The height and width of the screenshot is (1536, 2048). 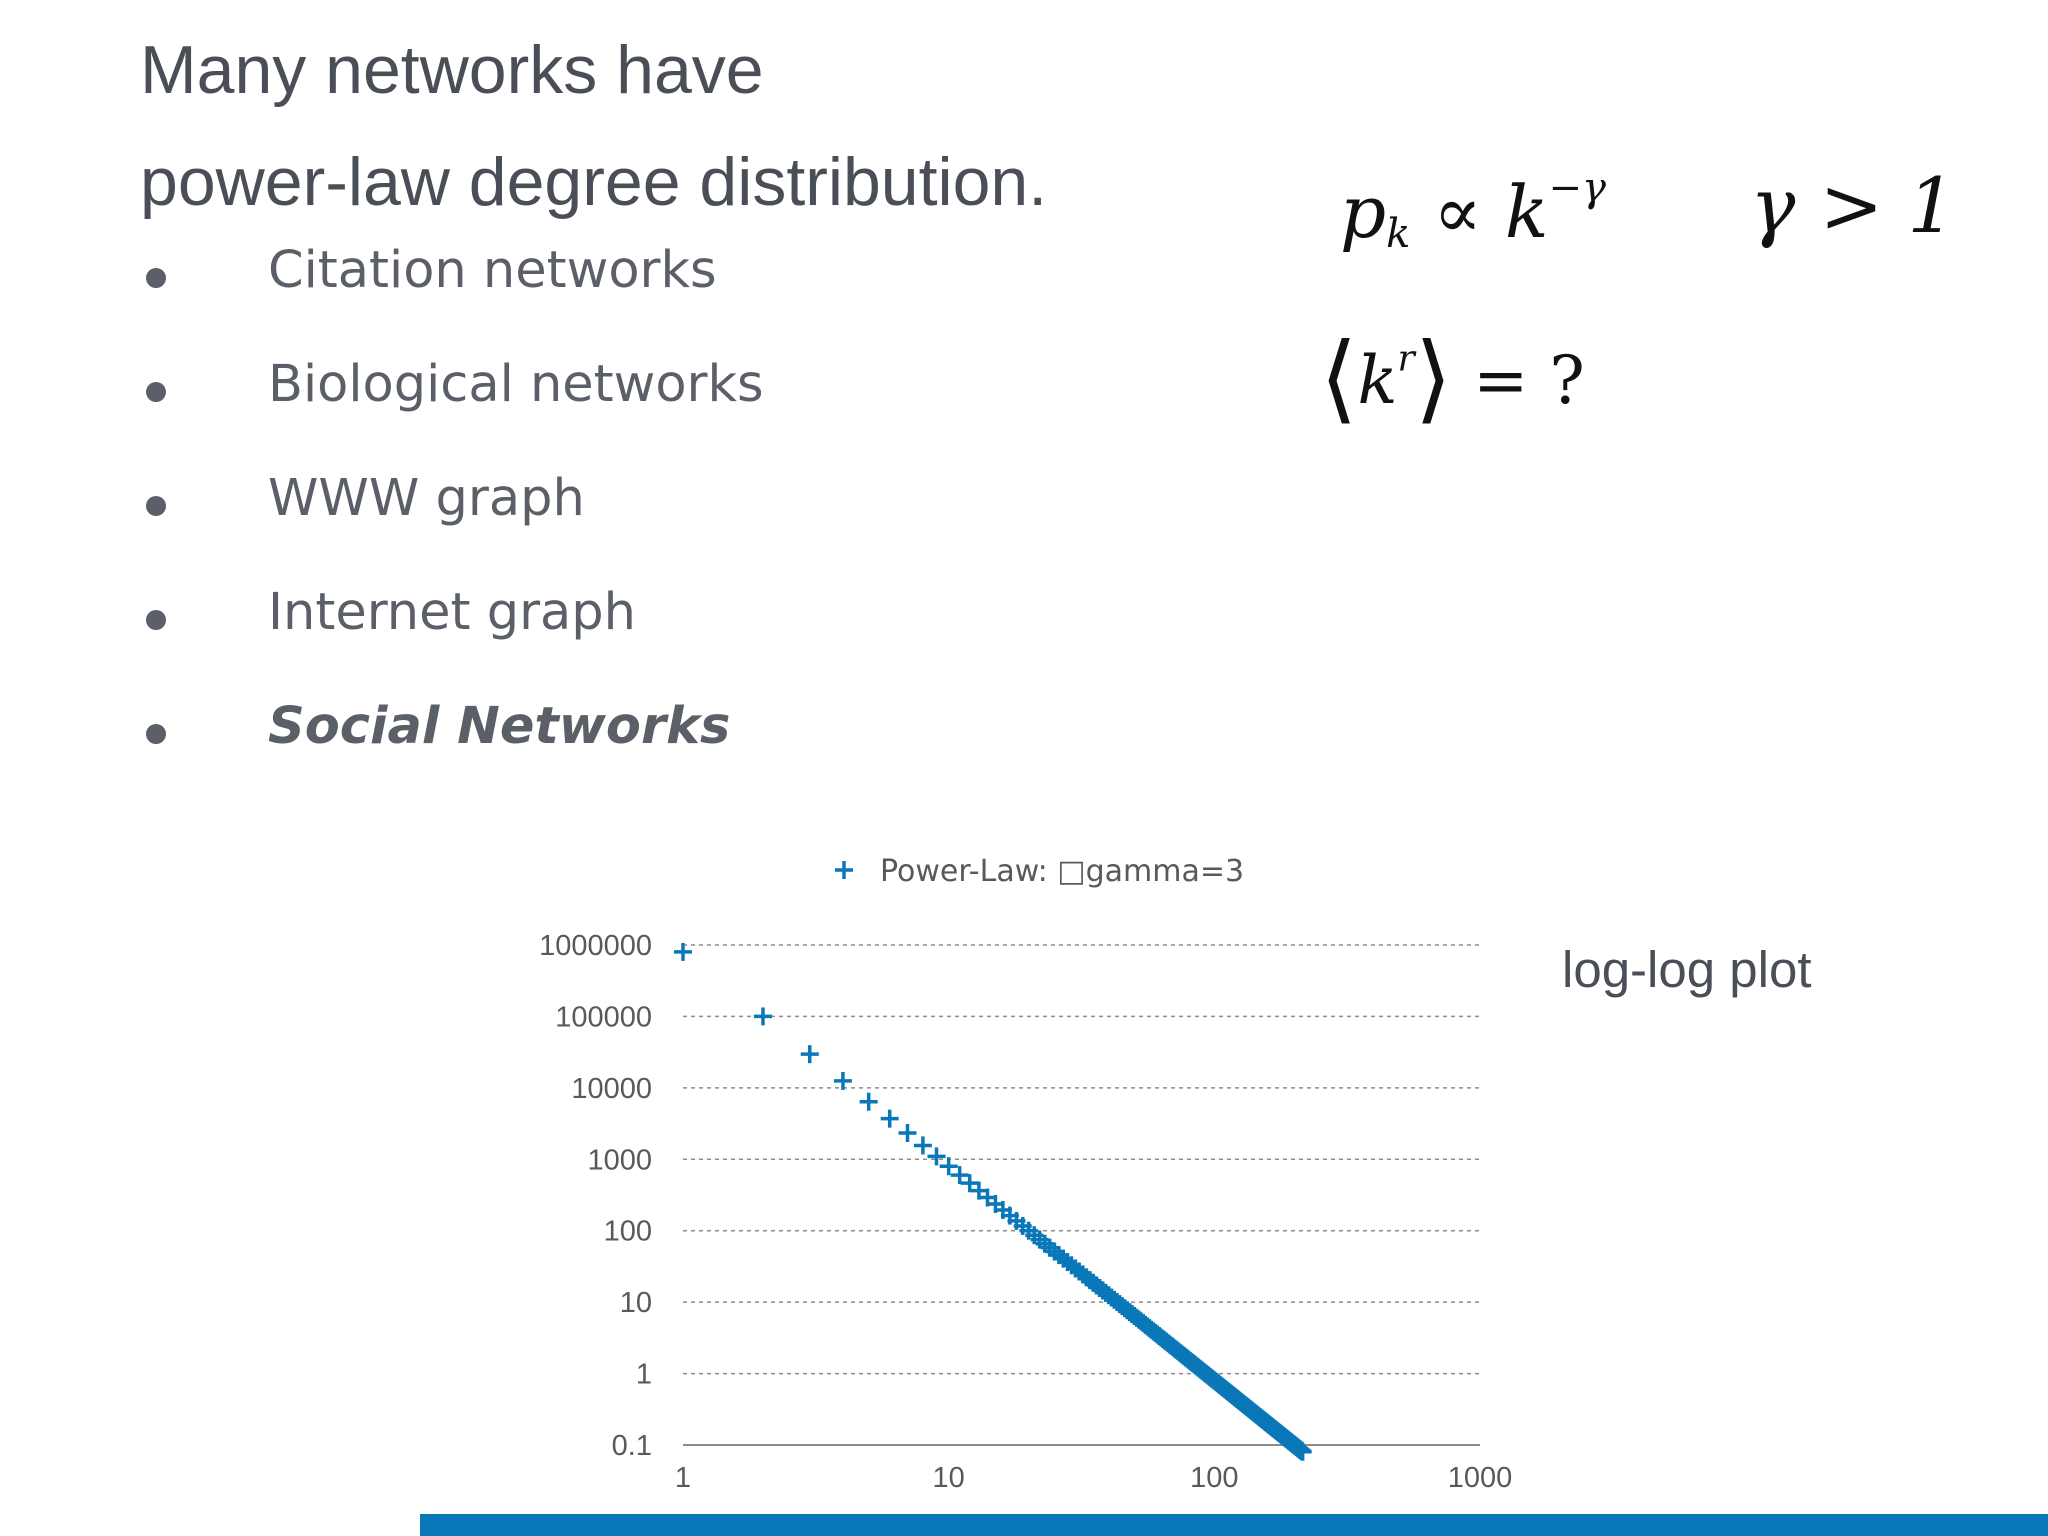 I want to click on loglog-plot-label: log-log plot, so click(x=1687, y=969).